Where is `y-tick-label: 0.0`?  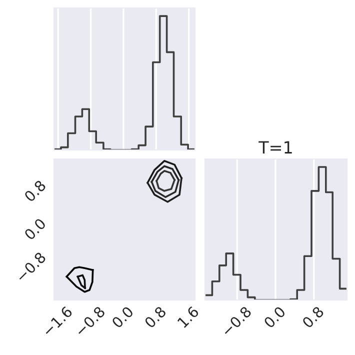 y-tick-label: 0.0 is located at coordinates (35, 229).